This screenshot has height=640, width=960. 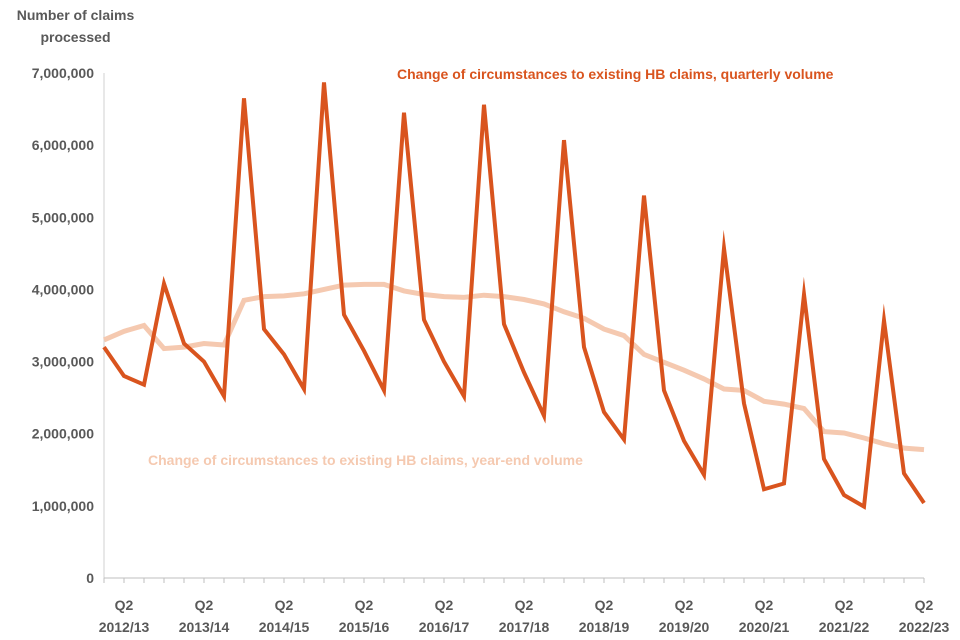 I want to click on y-axis-title-line-2: processed, so click(x=75, y=37).